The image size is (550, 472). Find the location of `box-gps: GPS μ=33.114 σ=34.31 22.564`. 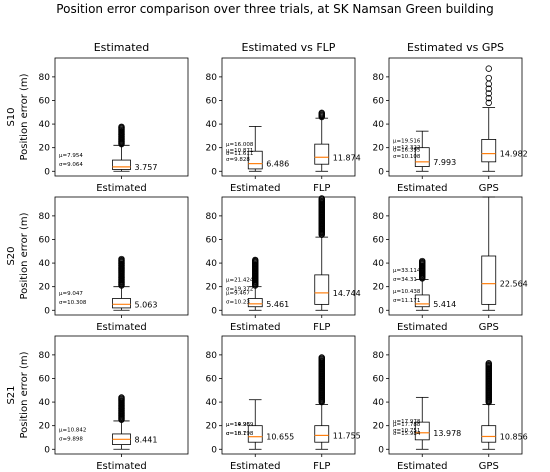

box-gps: GPS μ=33.114 σ=34.31 22.564 is located at coordinates (460, 264).